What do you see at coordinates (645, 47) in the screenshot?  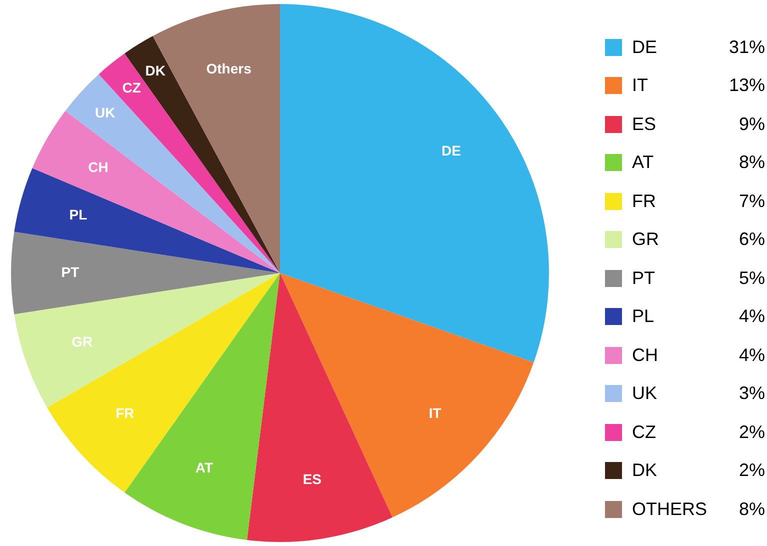 I see `legend-label: DE` at bounding box center [645, 47].